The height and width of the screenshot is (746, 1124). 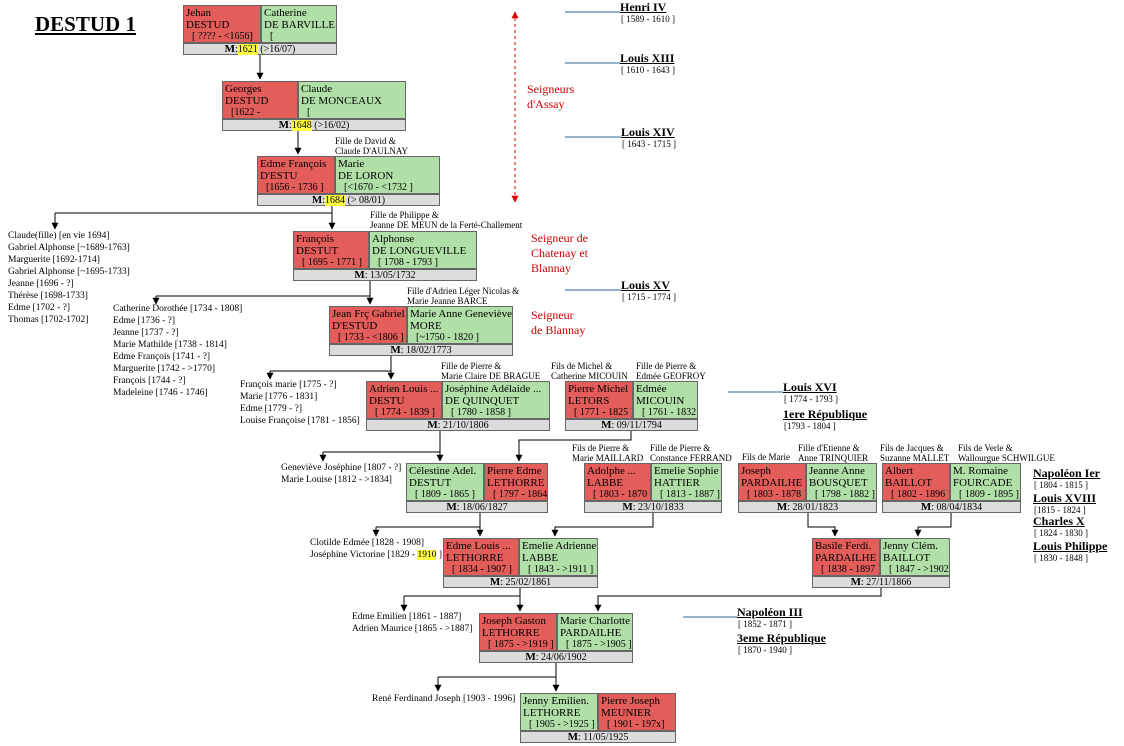 I want to click on note-line: Fils de Verle &, so click(x=985, y=448).